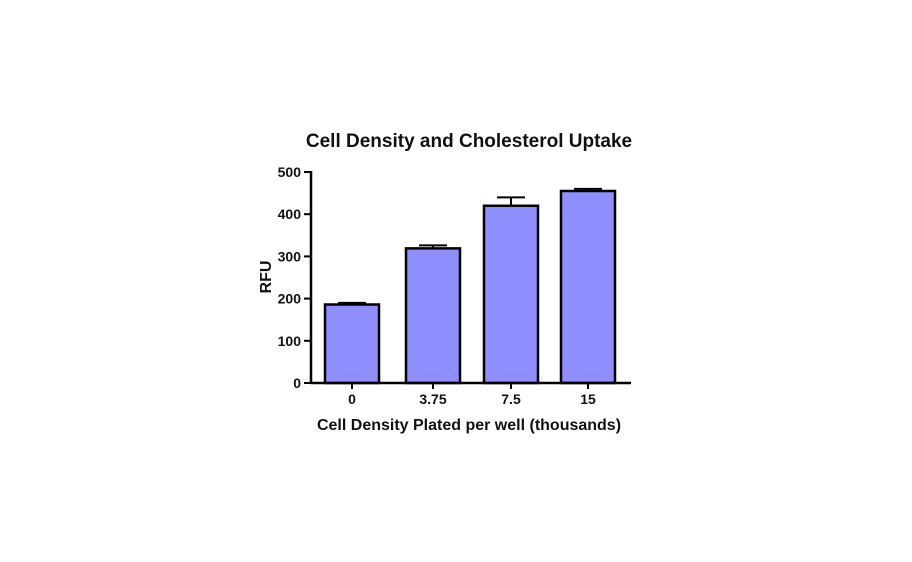 This screenshot has height=562, width=912. I want to click on y-tick-label-0: 0, so click(297, 383).